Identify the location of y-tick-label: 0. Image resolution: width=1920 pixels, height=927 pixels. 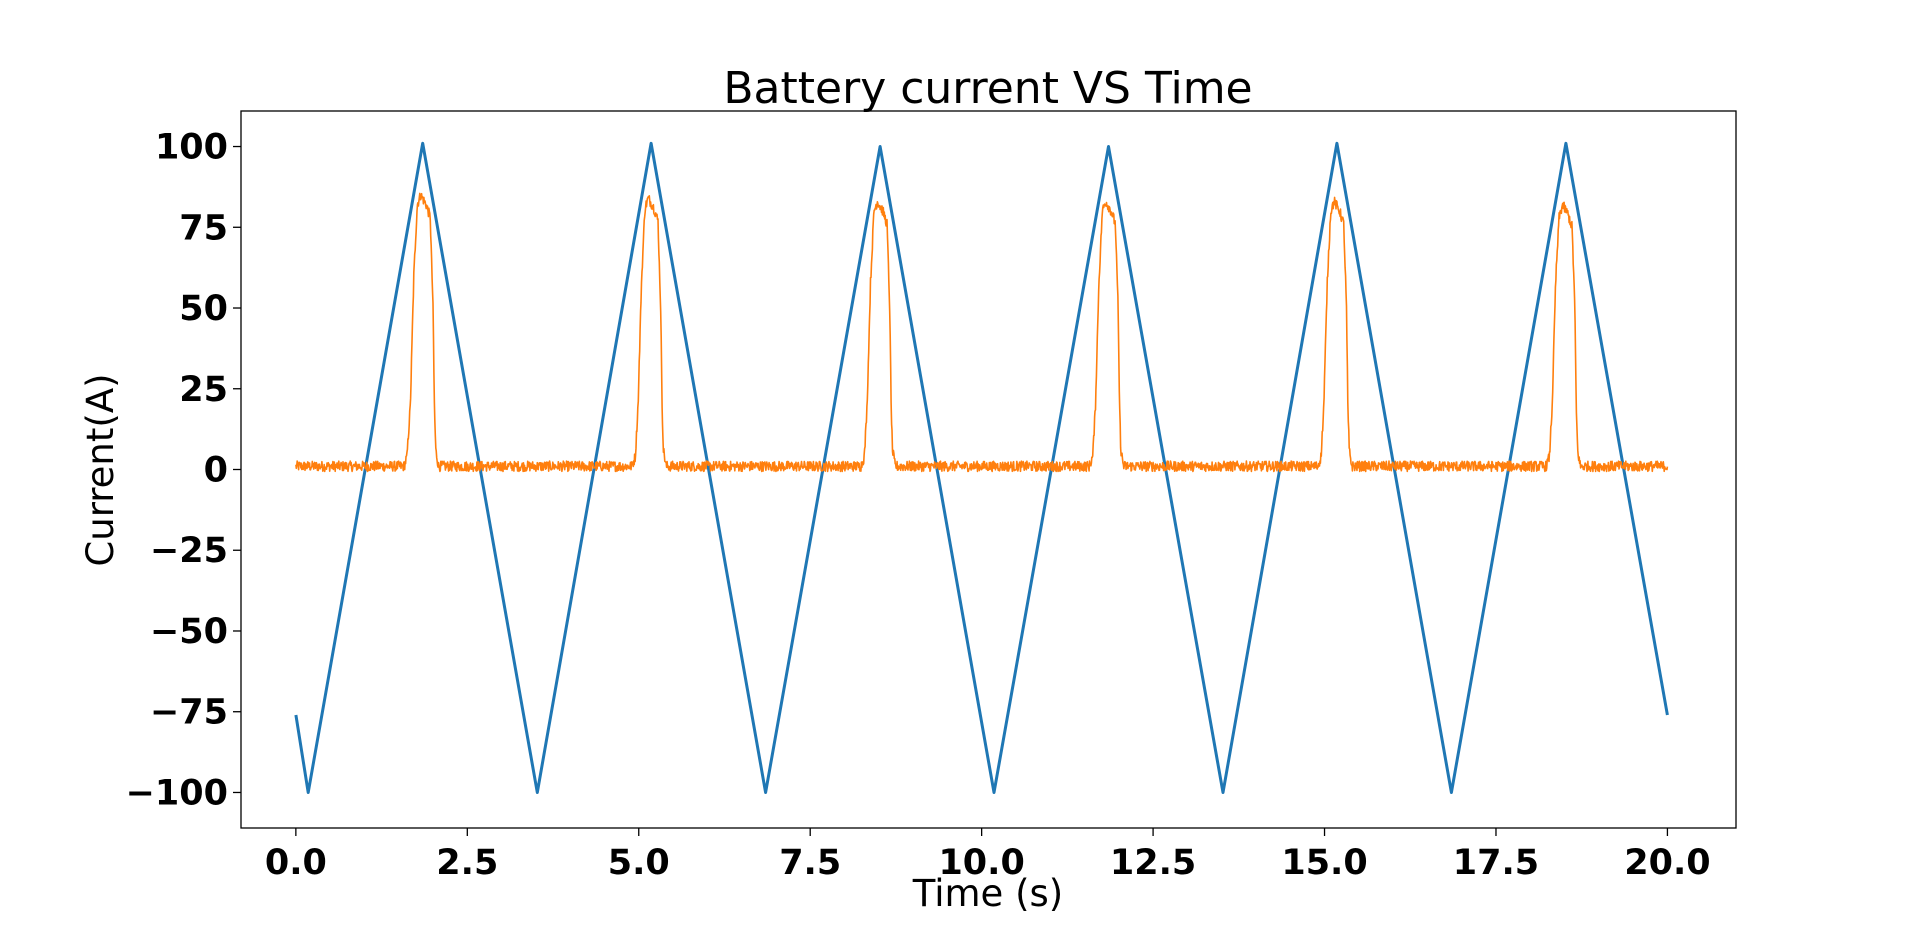
(216, 471).